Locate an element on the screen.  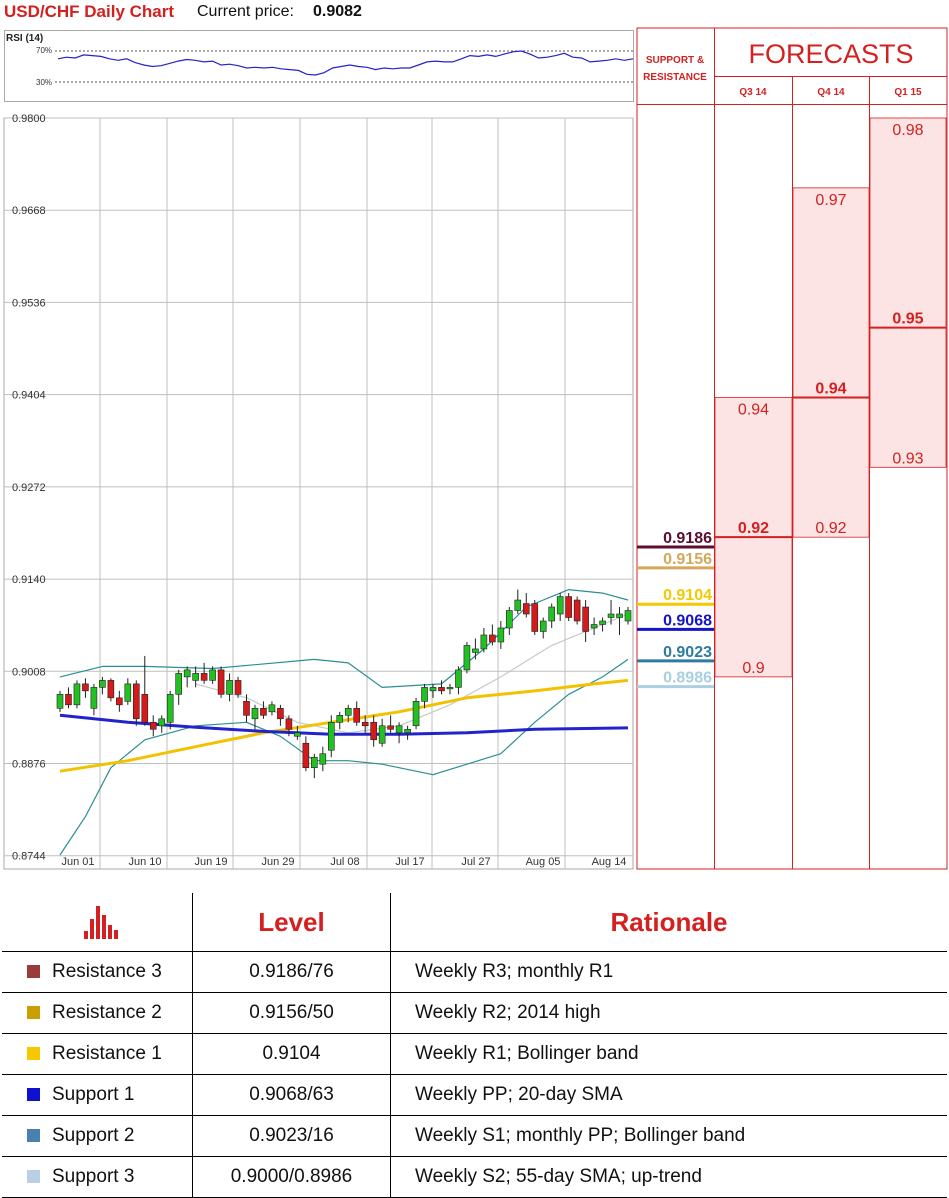
rsi-label: RSI (14) is located at coordinates (25, 38).